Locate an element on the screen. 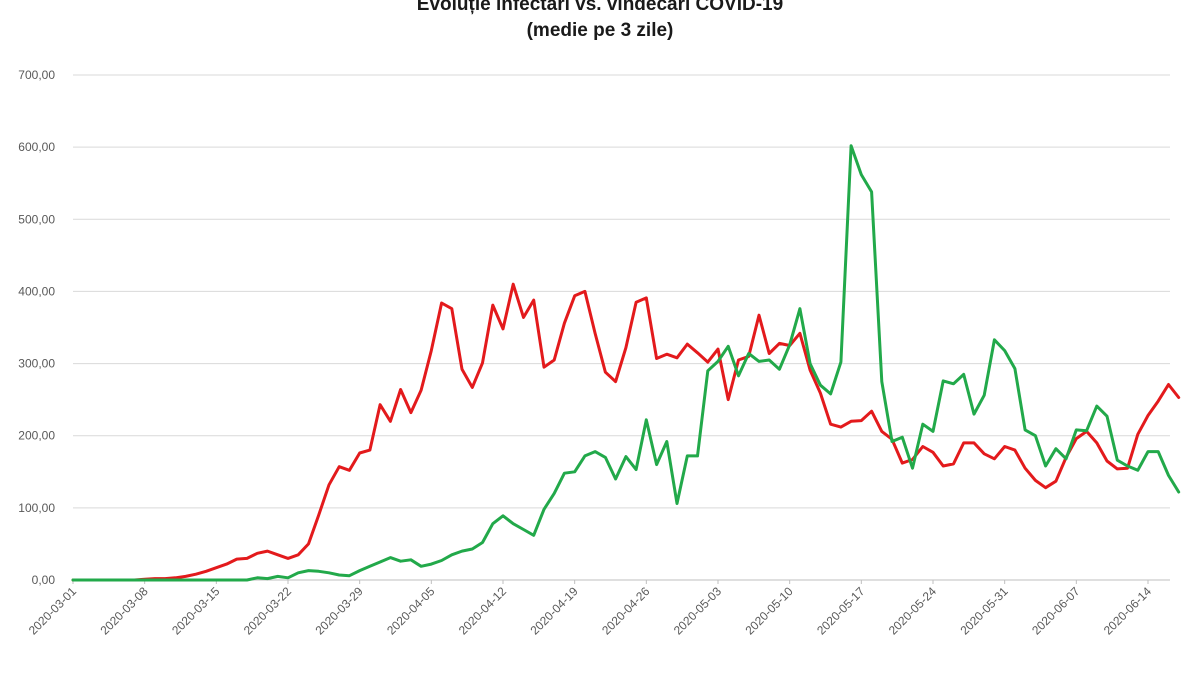 This screenshot has width=1200, height=675. x-tick-label: 2020-03-08 is located at coordinates (124, 611).